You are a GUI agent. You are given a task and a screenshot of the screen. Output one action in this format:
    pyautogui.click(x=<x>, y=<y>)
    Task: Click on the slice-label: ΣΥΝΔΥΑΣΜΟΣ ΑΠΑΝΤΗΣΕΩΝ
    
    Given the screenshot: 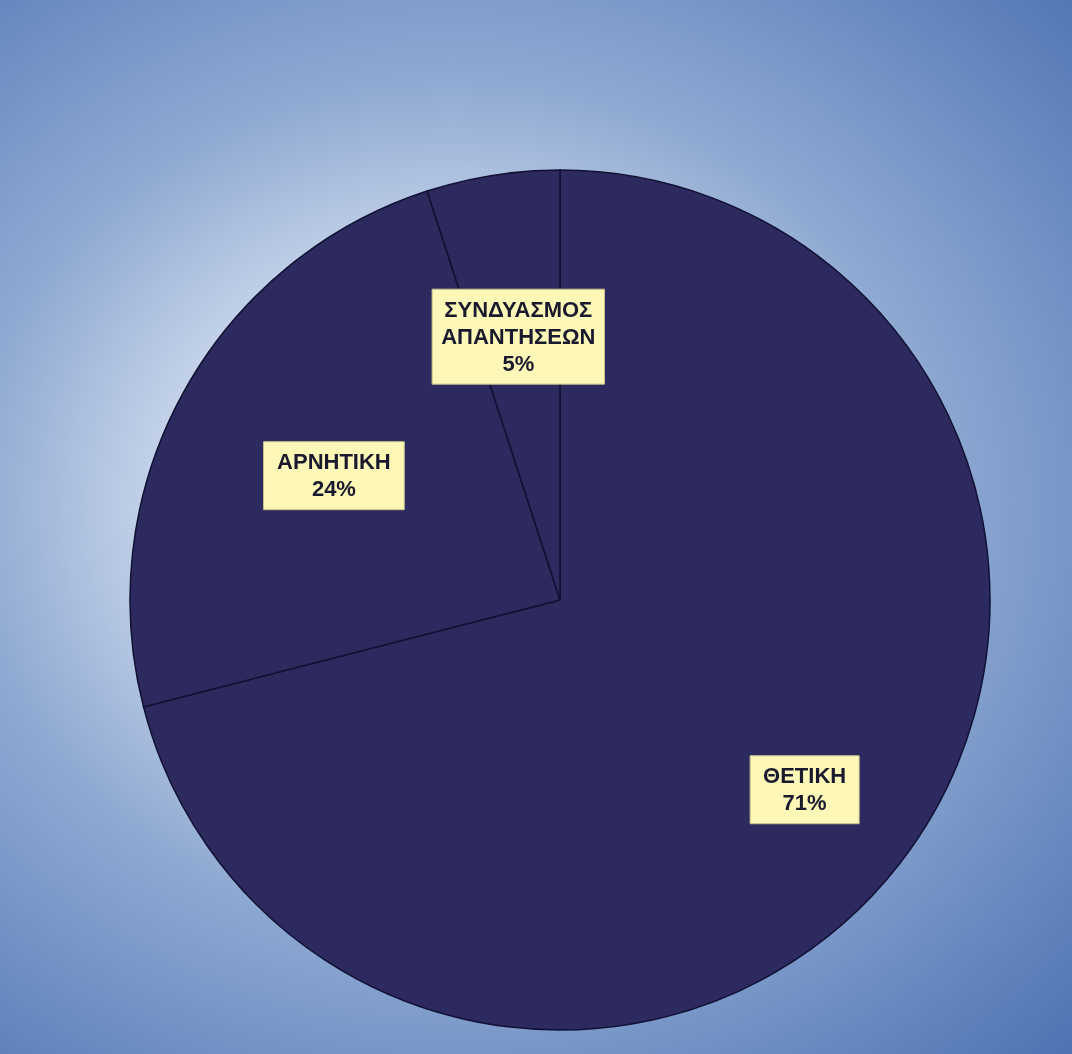 What is the action you would take?
    pyautogui.click(x=518, y=322)
    